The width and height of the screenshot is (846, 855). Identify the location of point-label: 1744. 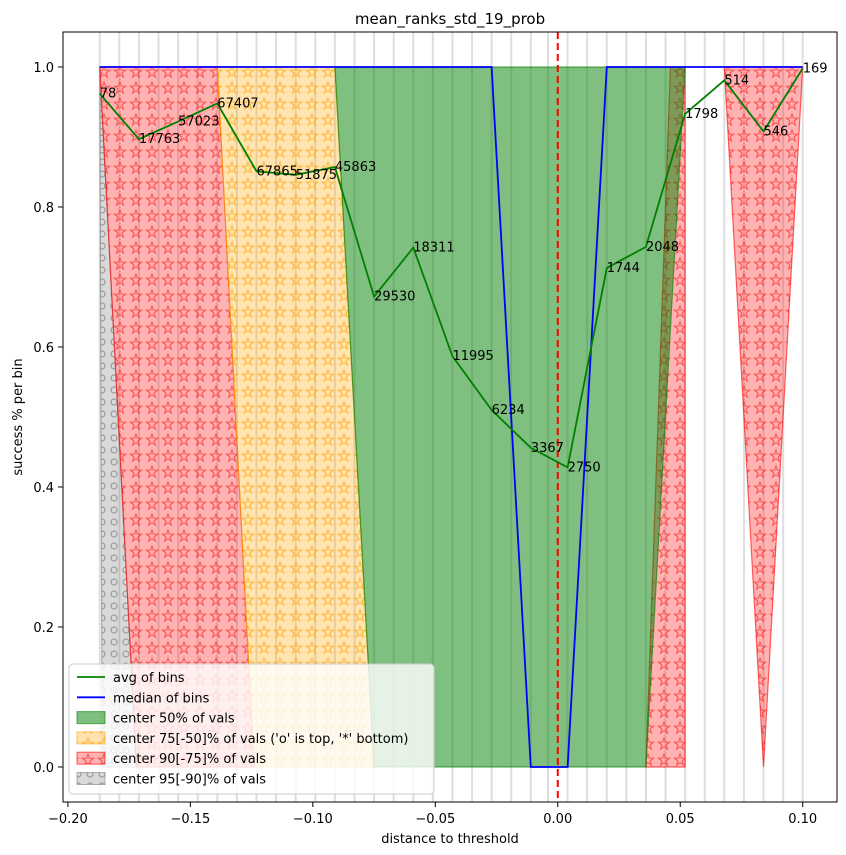
(623, 268).